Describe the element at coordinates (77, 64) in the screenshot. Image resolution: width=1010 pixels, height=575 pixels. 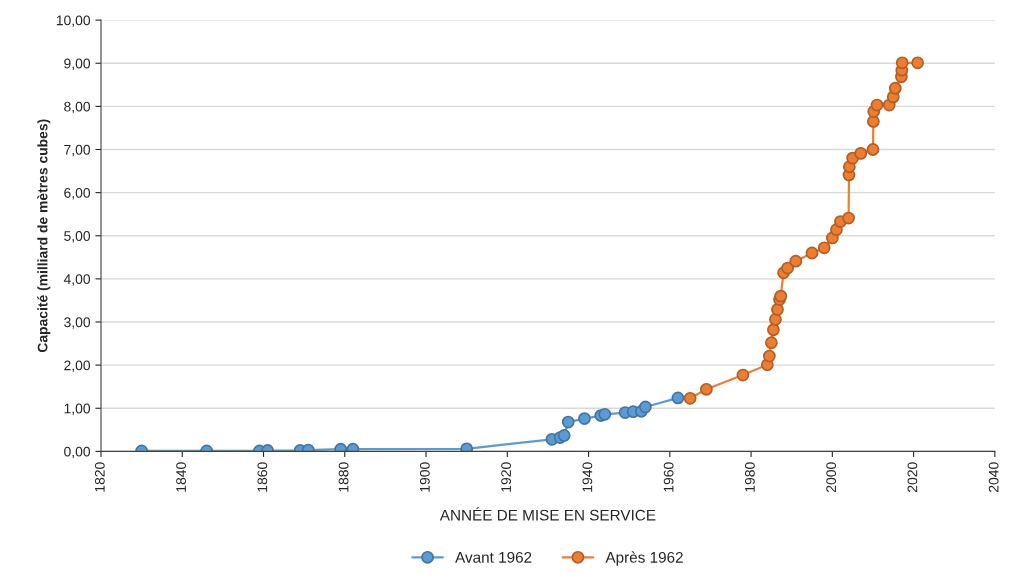
I see `y-tick-label: 9,00` at that location.